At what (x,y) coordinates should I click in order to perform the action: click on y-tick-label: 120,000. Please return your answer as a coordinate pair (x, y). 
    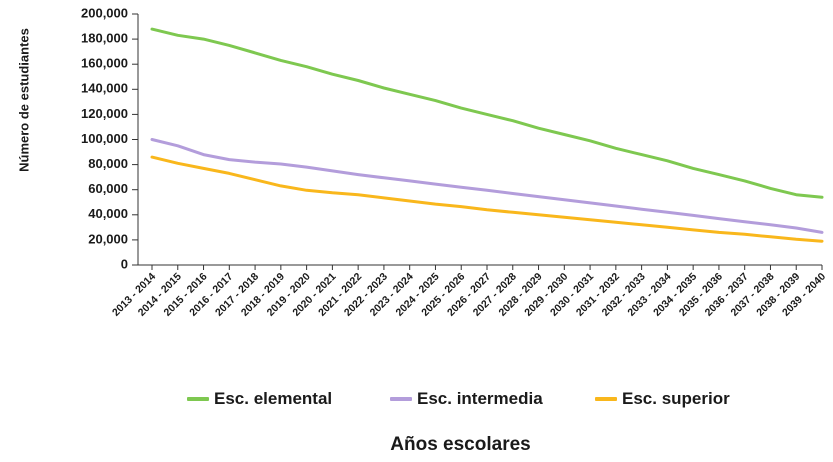
    Looking at the image, I should click on (104, 113).